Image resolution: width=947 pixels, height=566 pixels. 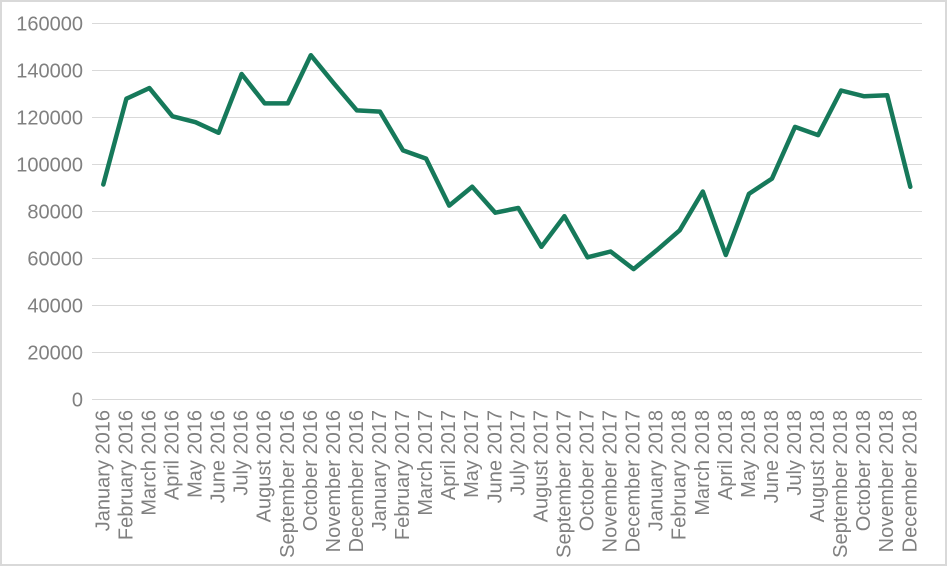 What do you see at coordinates (49, 119) in the screenshot?
I see `y-axis-tick-label: 120000` at bounding box center [49, 119].